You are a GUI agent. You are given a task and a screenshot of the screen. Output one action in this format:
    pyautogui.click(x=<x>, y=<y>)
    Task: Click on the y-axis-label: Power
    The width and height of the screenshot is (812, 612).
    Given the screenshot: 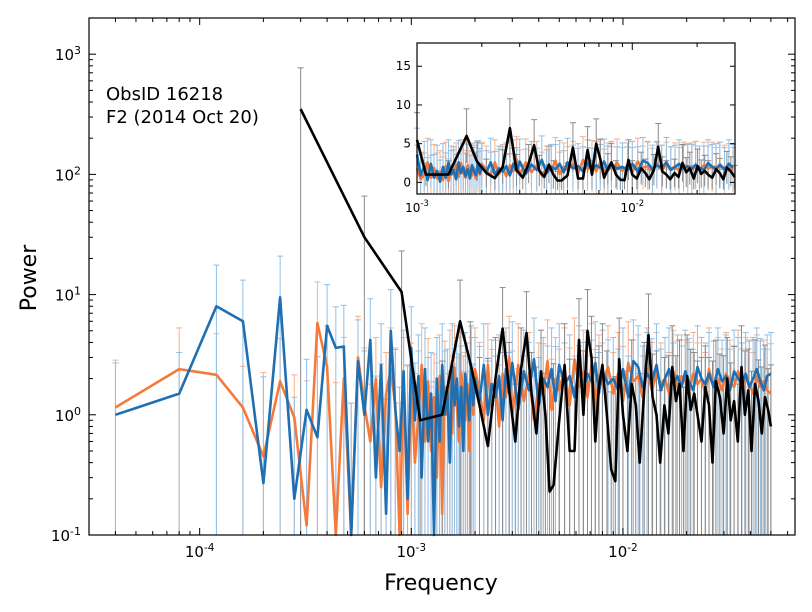 What is the action you would take?
    pyautogui.click(x=29, y=277)
    